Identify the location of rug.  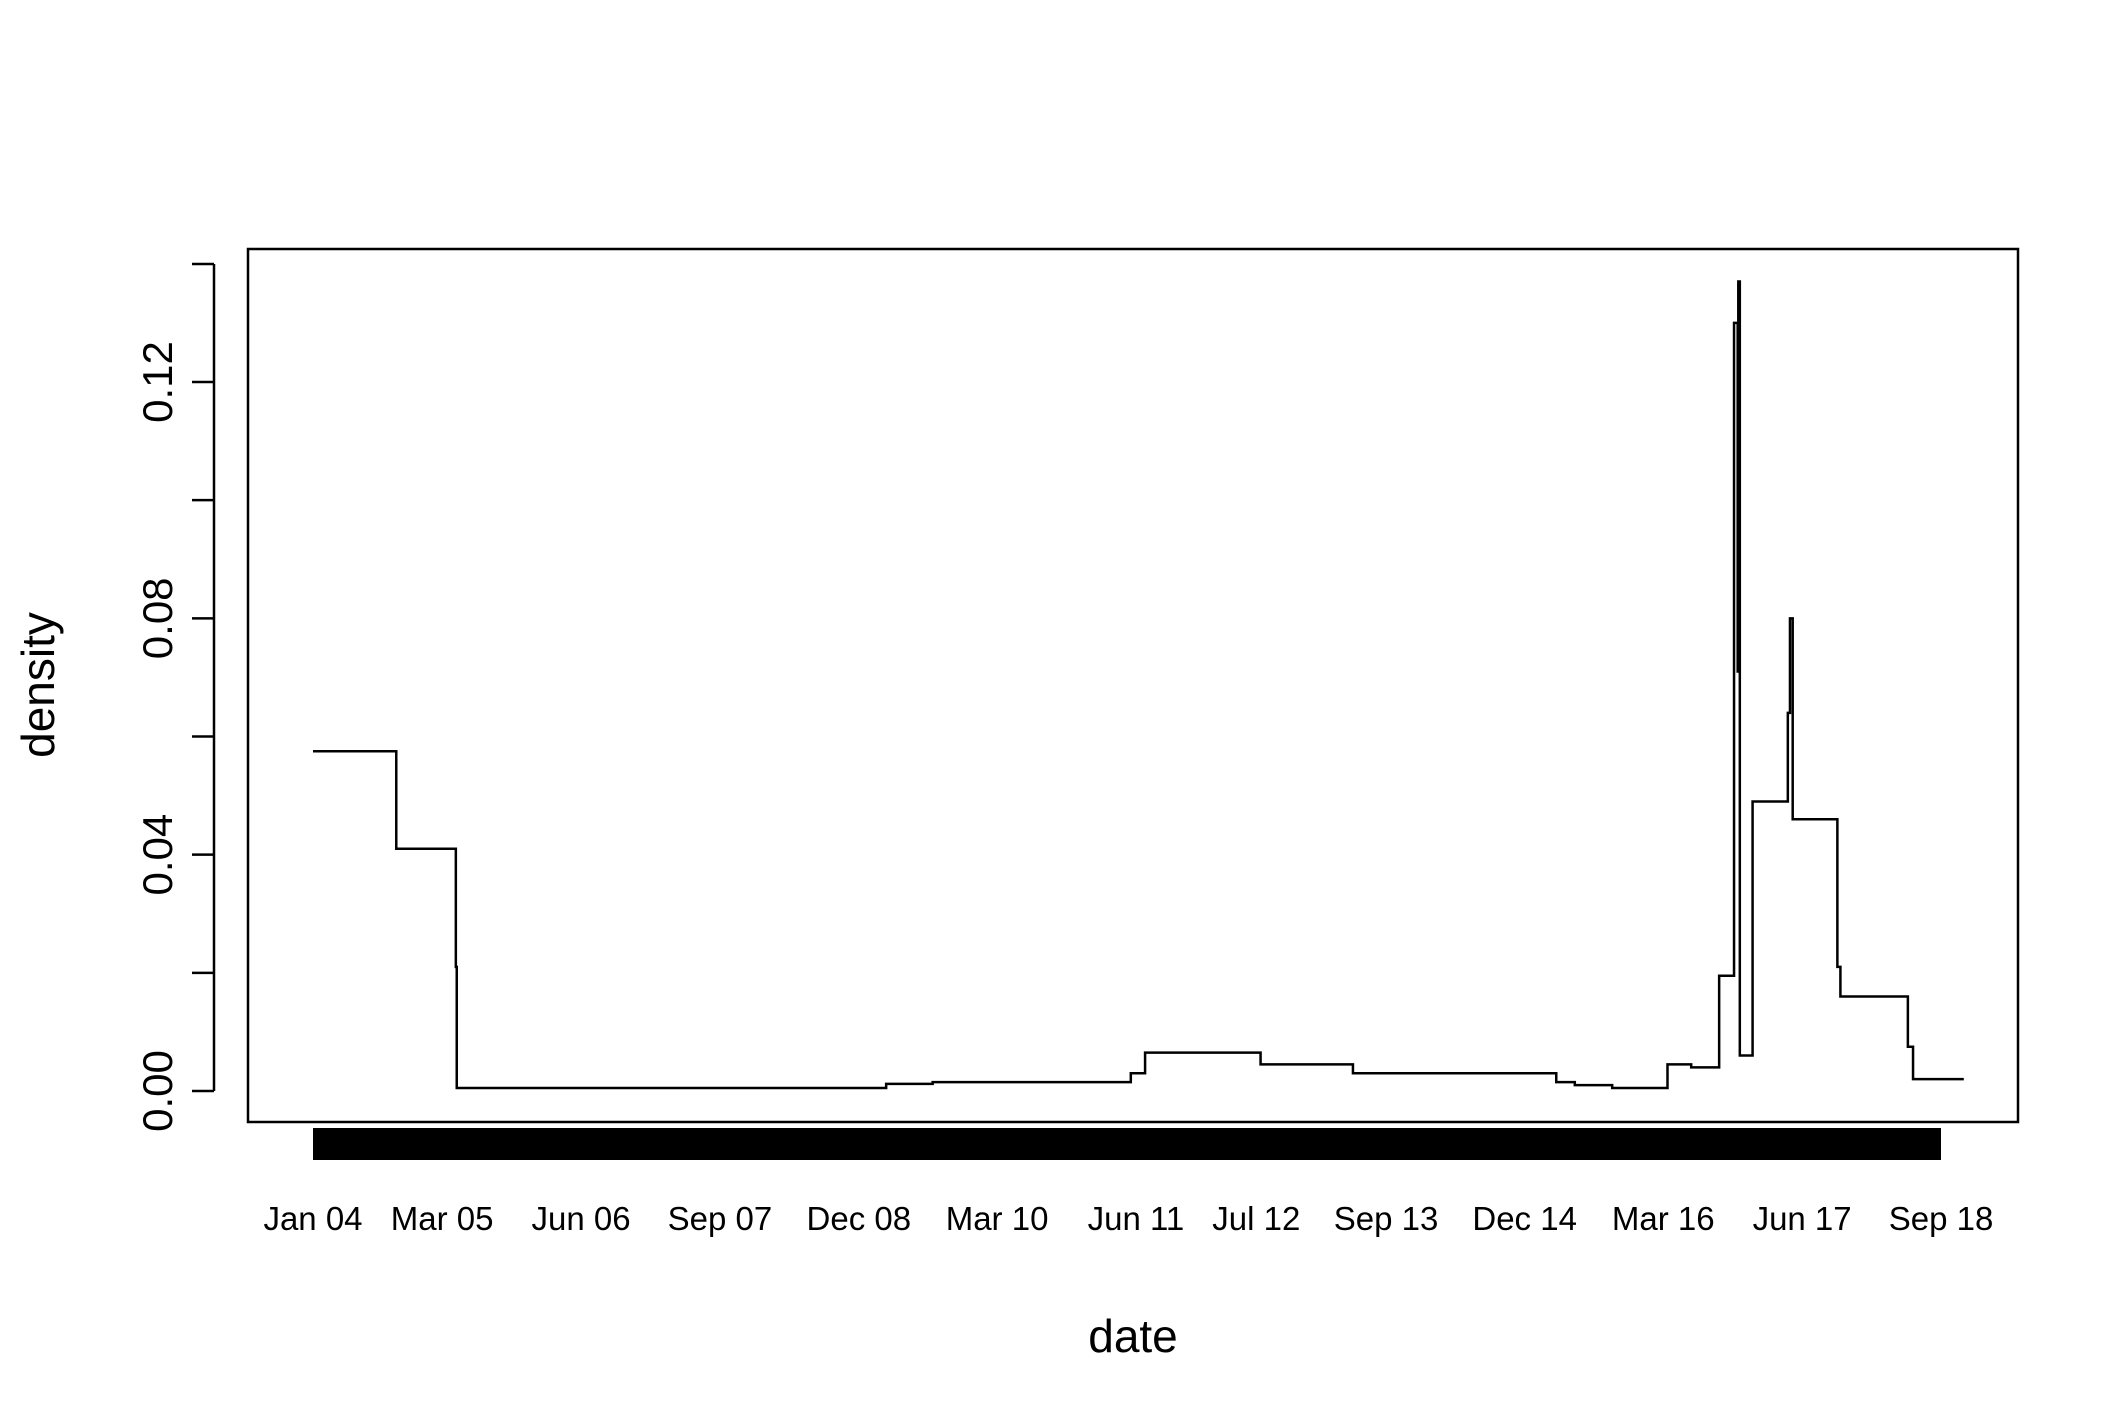
(1127, 1144).